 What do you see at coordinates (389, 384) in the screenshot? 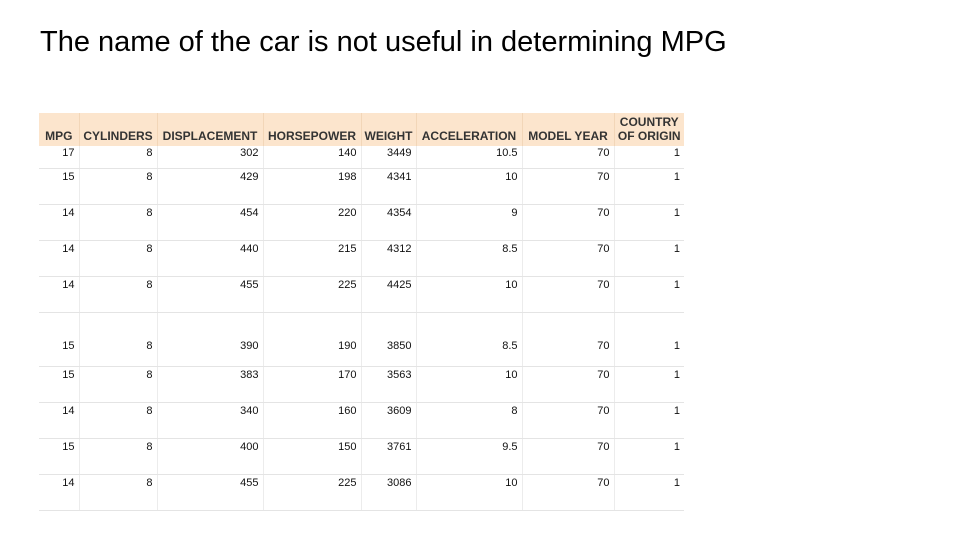
I see `table-cell-weight: 3563` at bounding box center [389, 384].